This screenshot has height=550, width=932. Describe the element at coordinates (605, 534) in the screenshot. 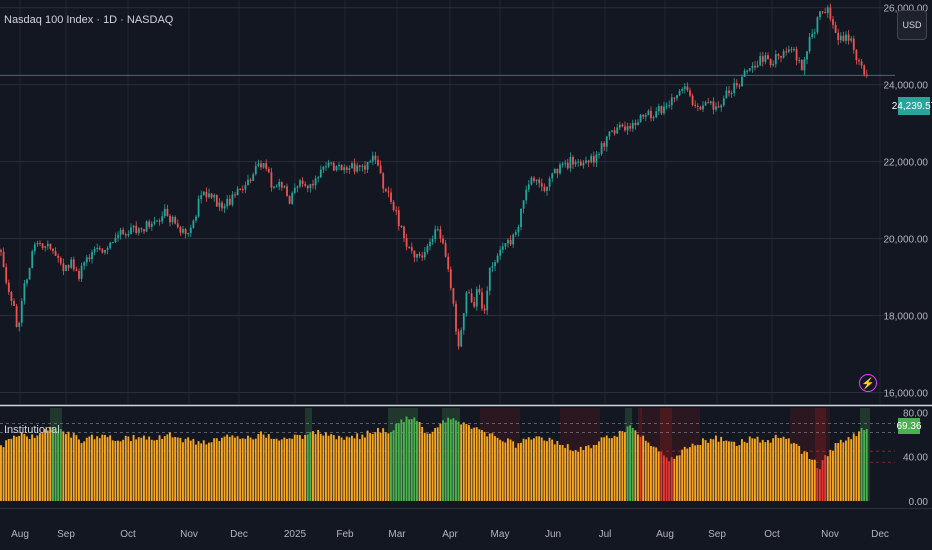

I see `time-tick-label: Jul` at that location.